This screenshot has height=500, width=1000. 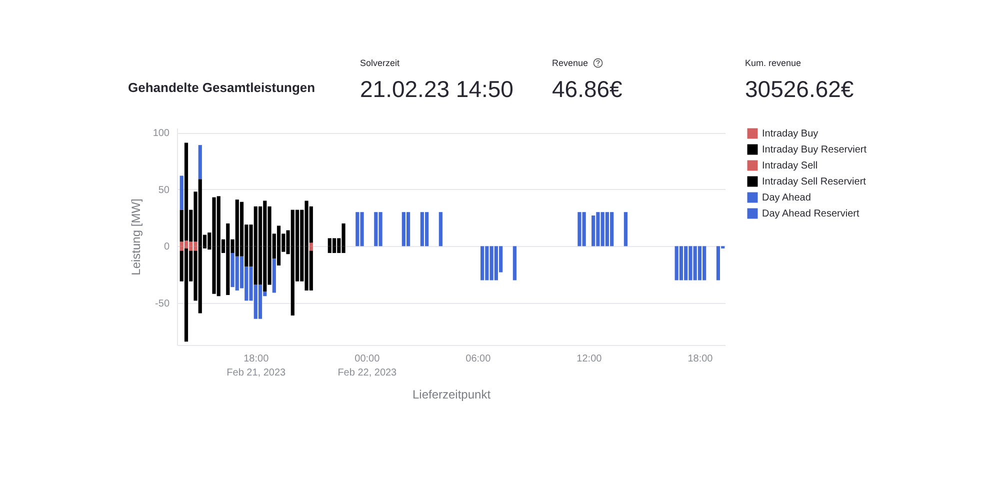 I want to click on text: 30526.62€, so click(x=799, y=89).